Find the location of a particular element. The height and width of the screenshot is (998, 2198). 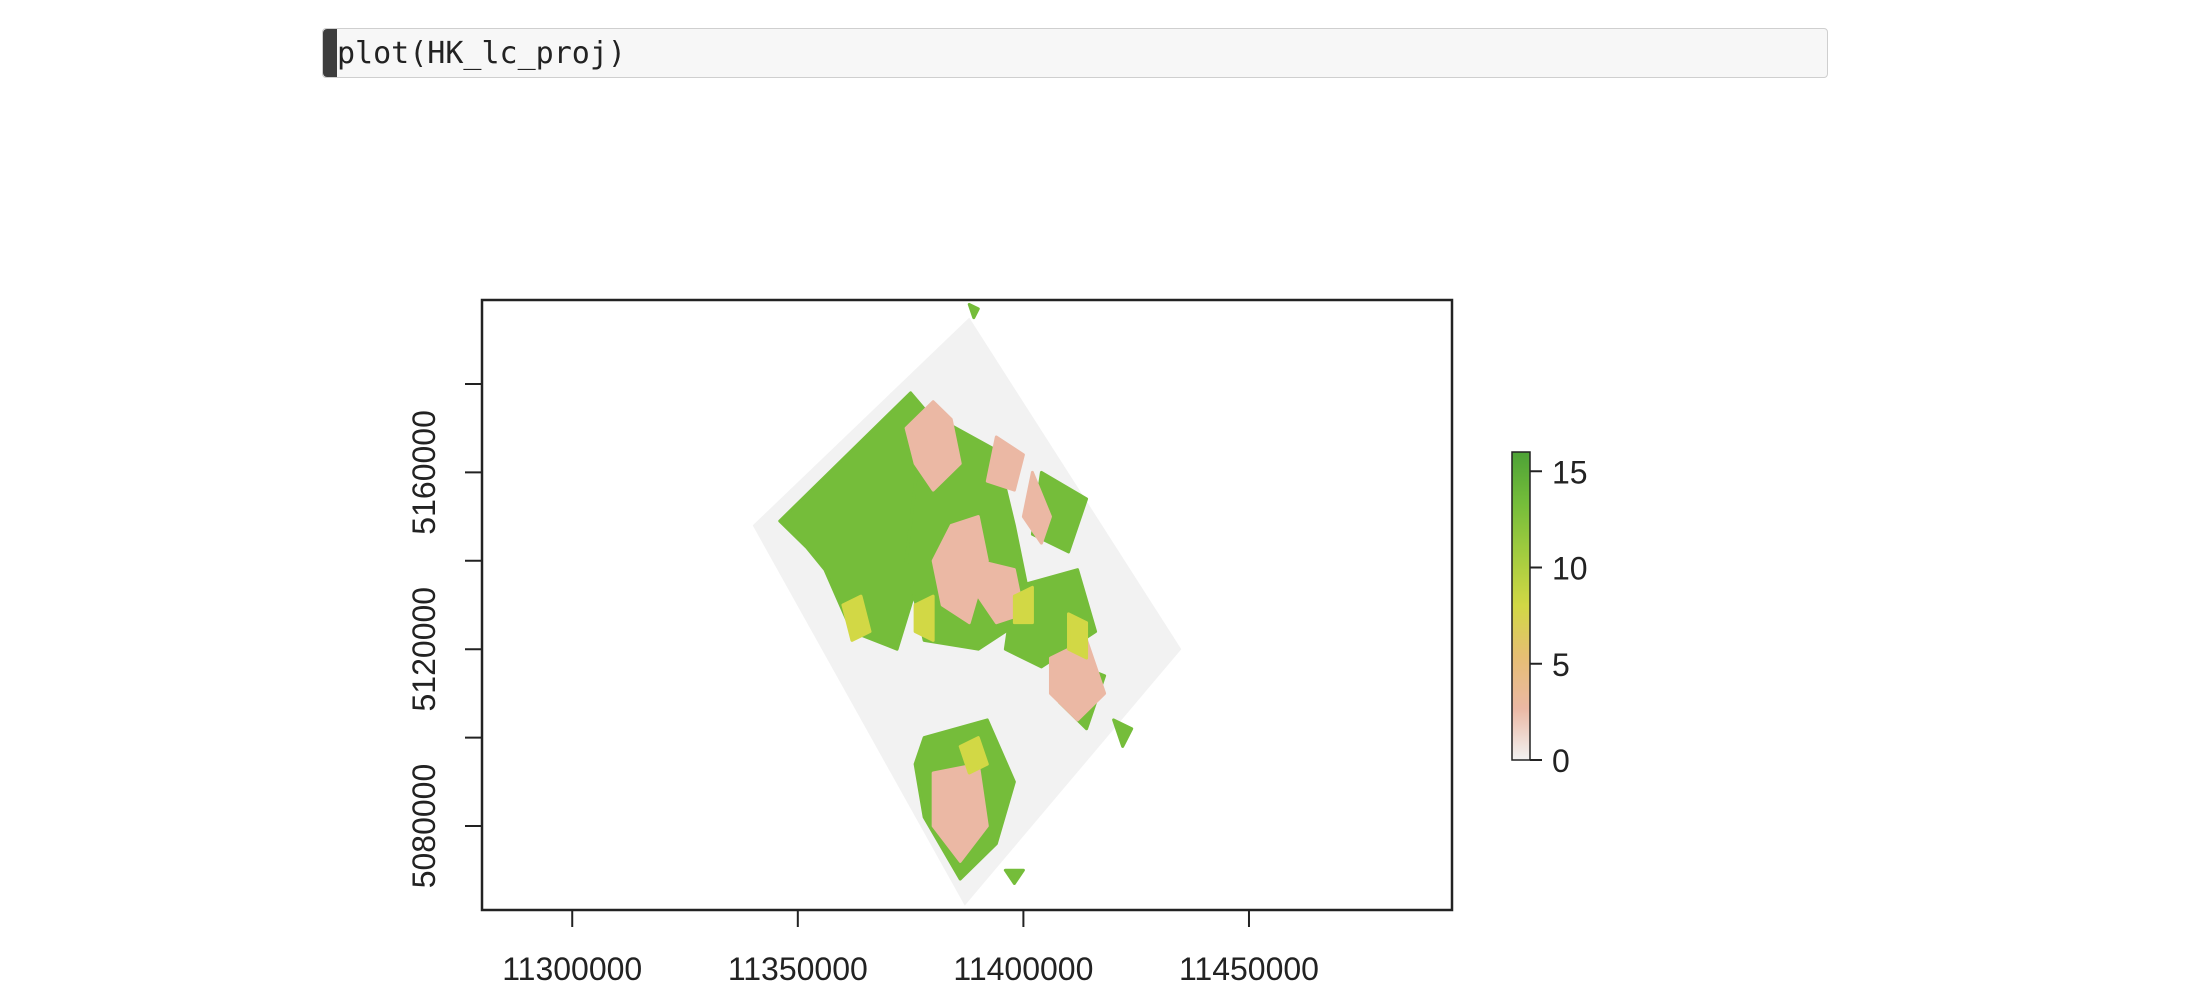

colorbar-tick-label: 15 is located at coordinates (1570, 472).